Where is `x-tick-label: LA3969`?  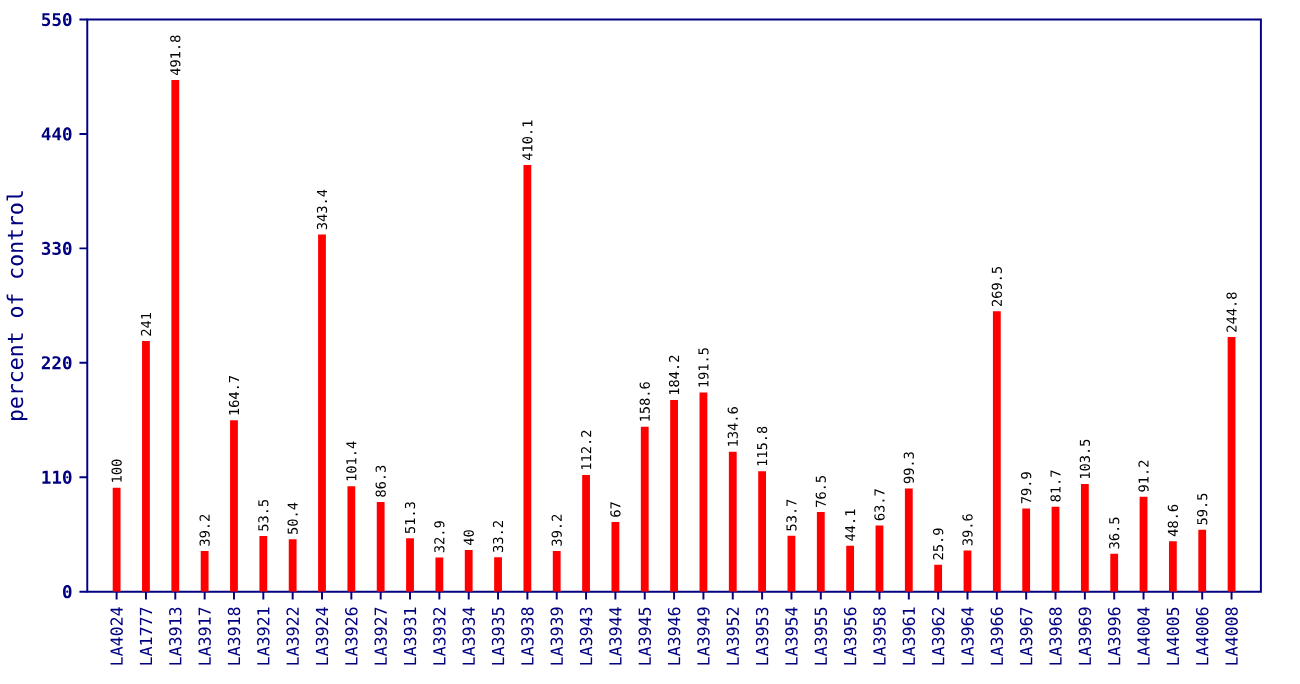
x-tick-label: LA3969 is located at coordinates (1085, 636).